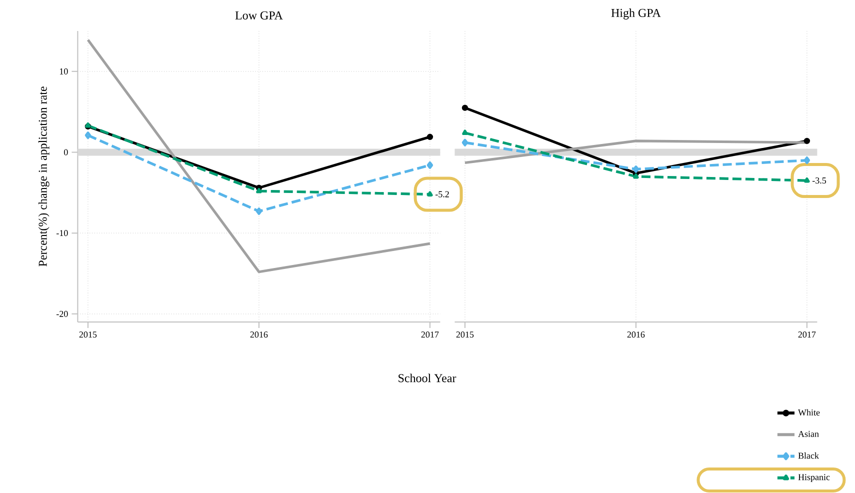 This screenshot has width=855, height=493. Describe the element at coordinates (427, 378) in the screenshot. I see `x-axis-title: School Year` at that location.